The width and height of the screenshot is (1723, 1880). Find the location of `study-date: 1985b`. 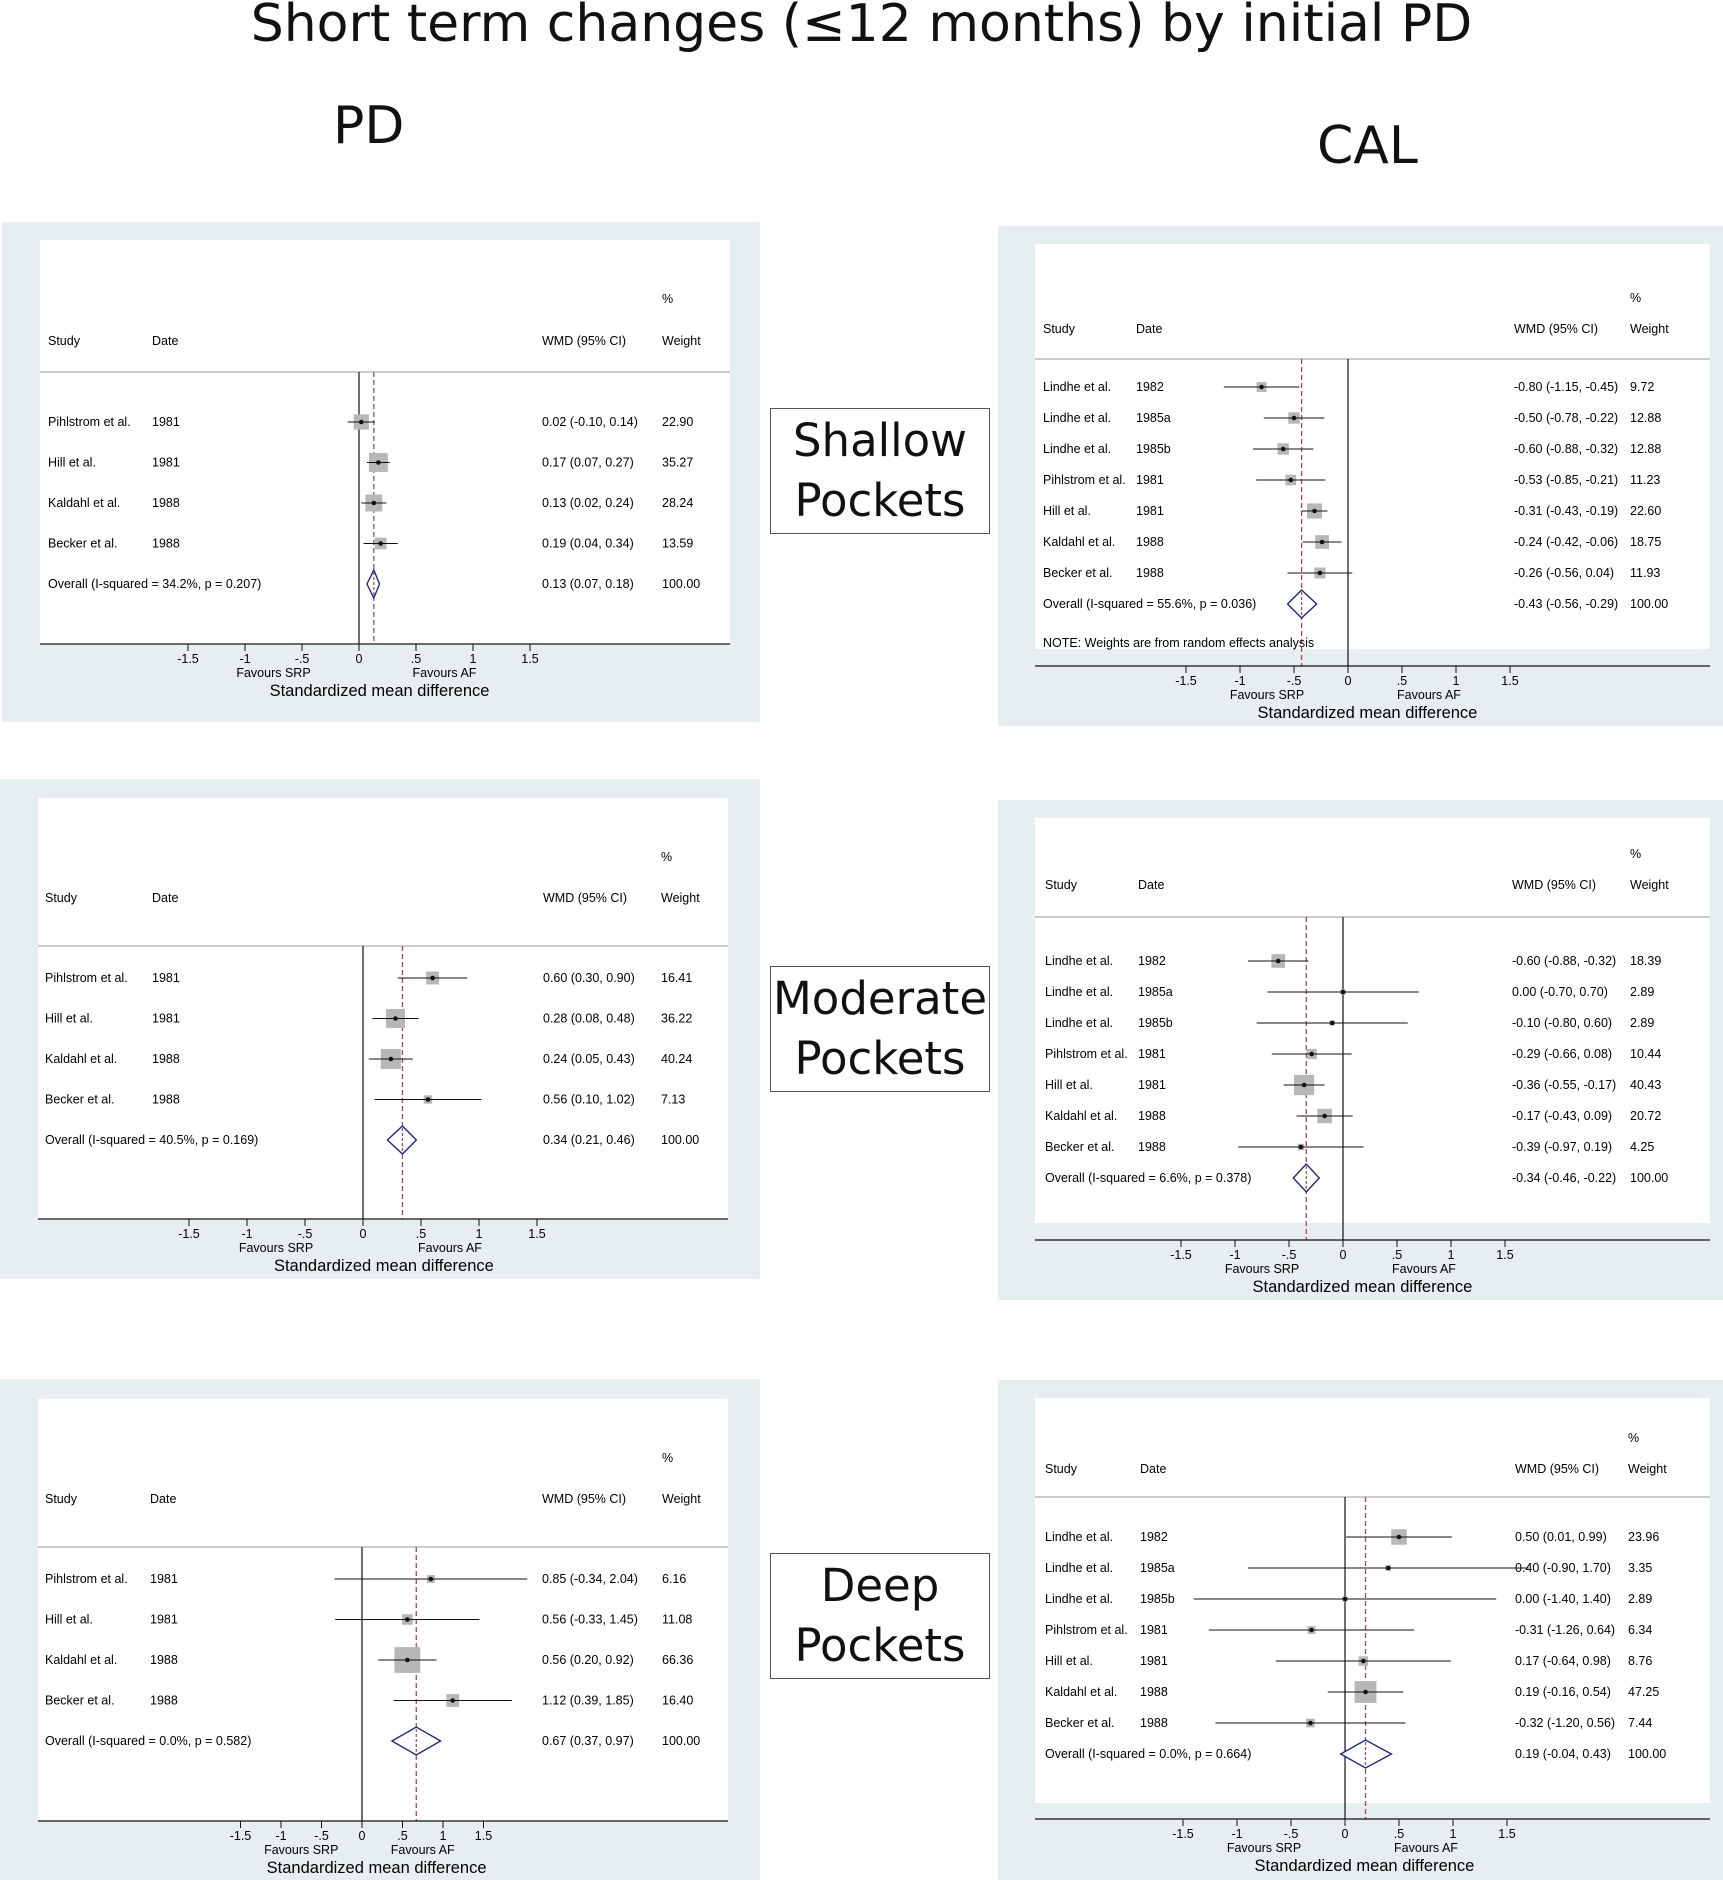

study-date: 1985b is located at coordinates (1155, 1023).